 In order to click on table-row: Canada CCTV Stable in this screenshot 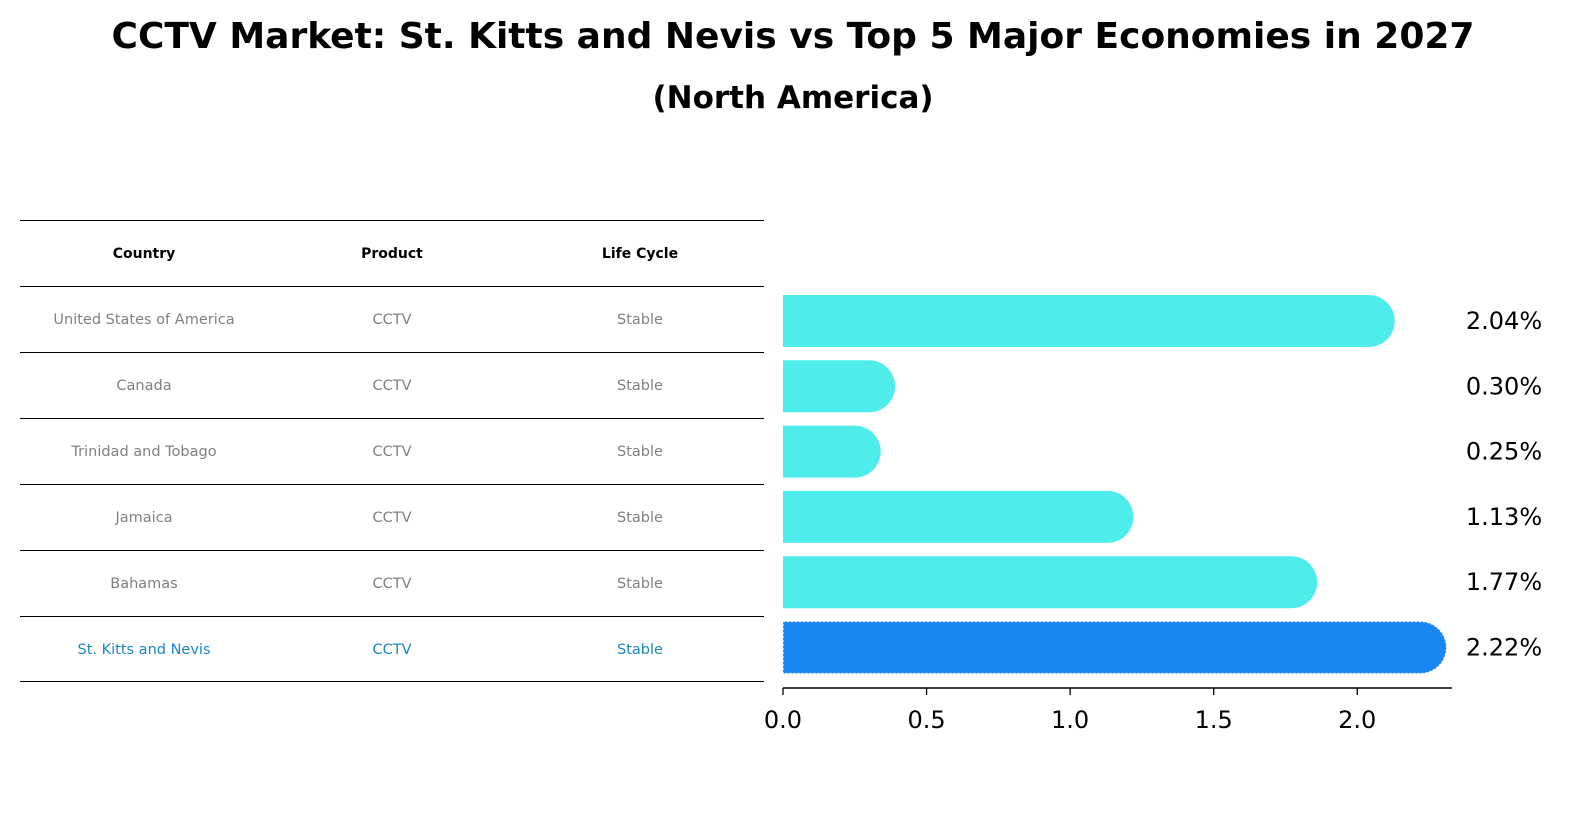, I will do `click(392, 385)`.